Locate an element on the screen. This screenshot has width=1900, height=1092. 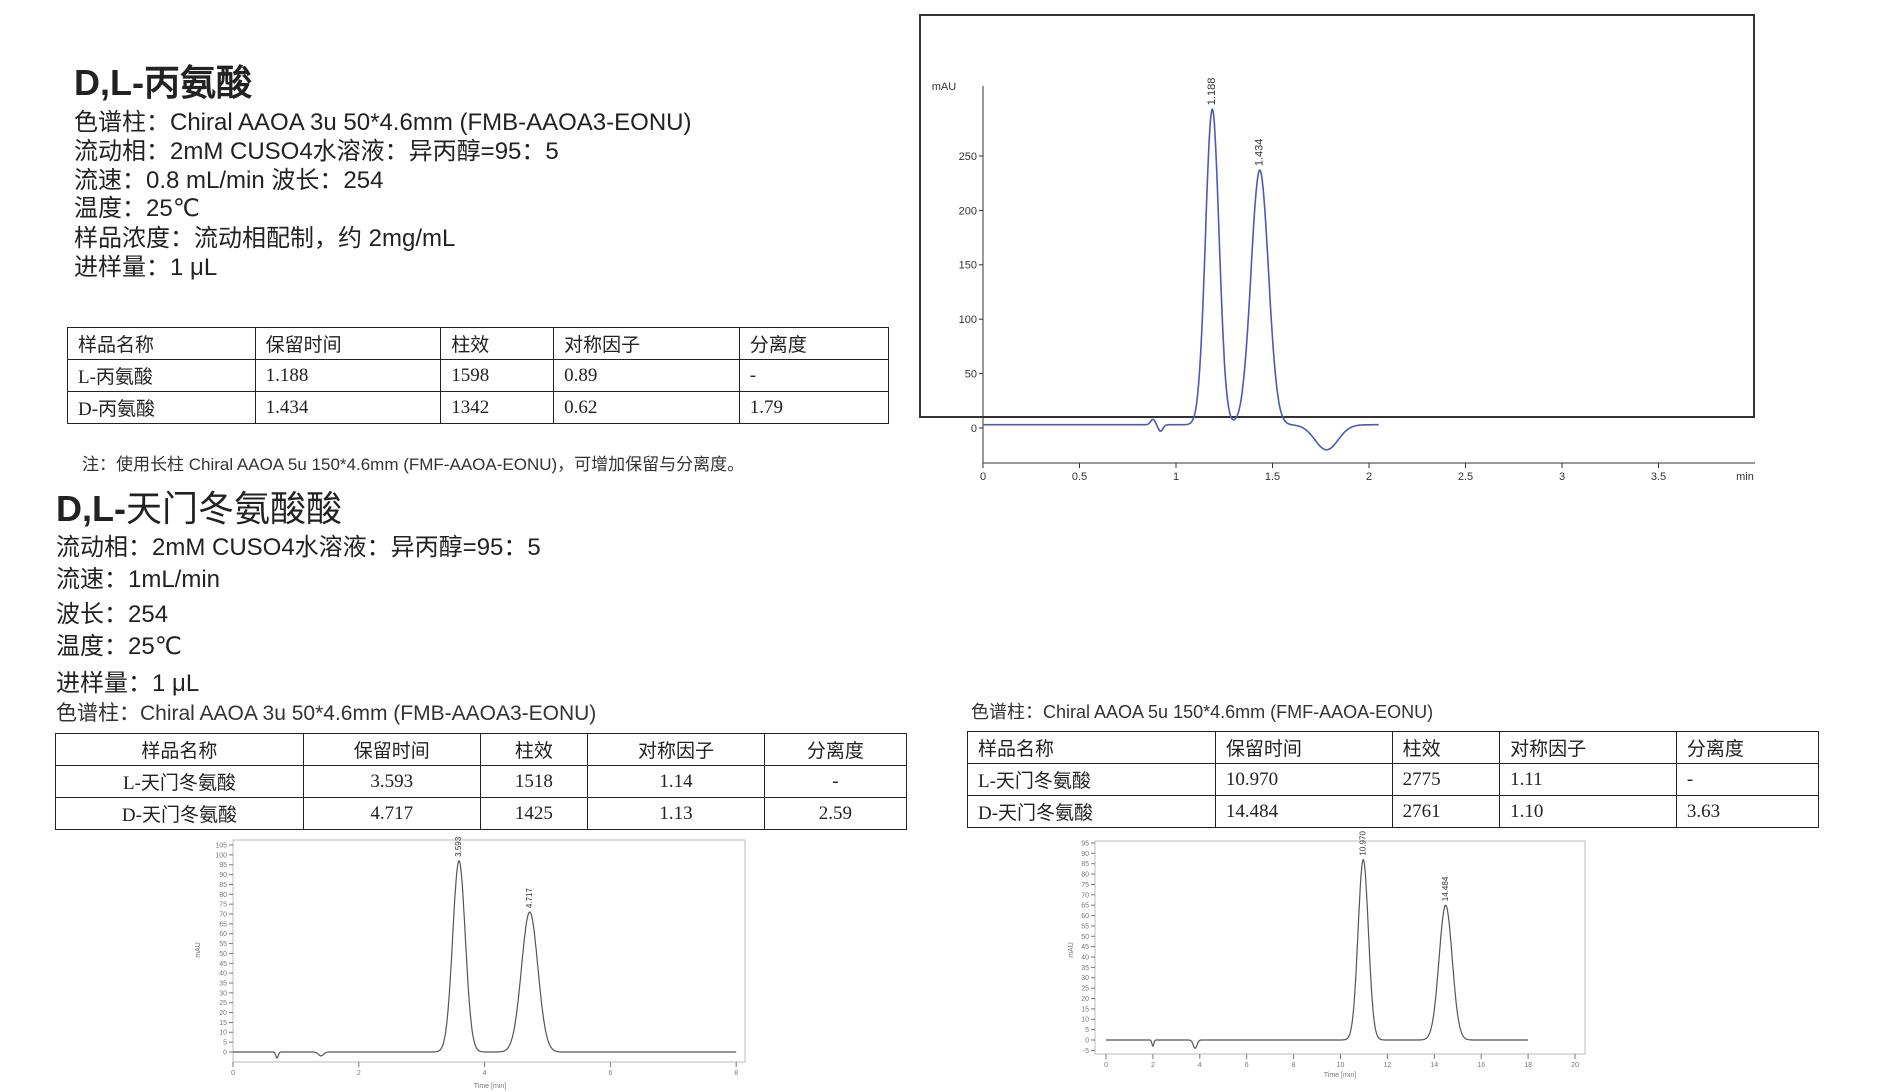
x-tick-label: 4 is located at coordinates (485, 1073).